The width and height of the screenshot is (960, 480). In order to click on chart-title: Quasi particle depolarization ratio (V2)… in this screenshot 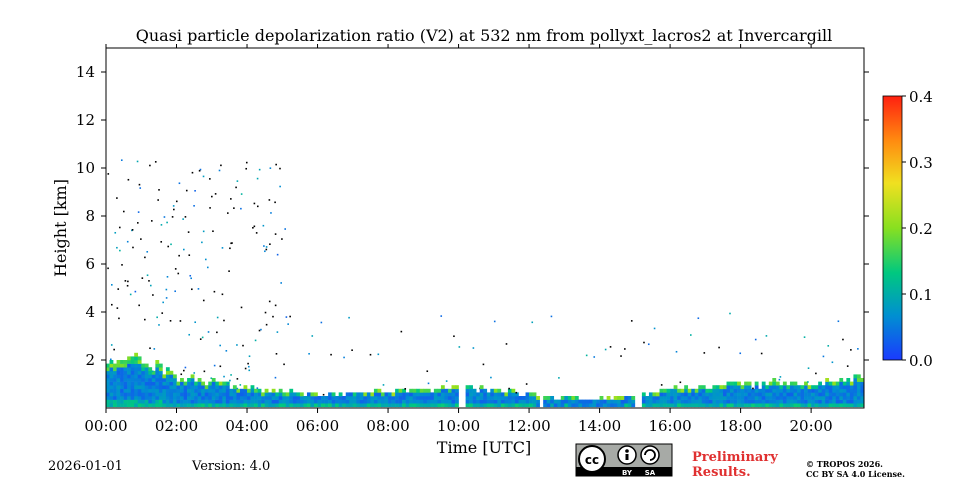, I will do `click(484, 35)`.